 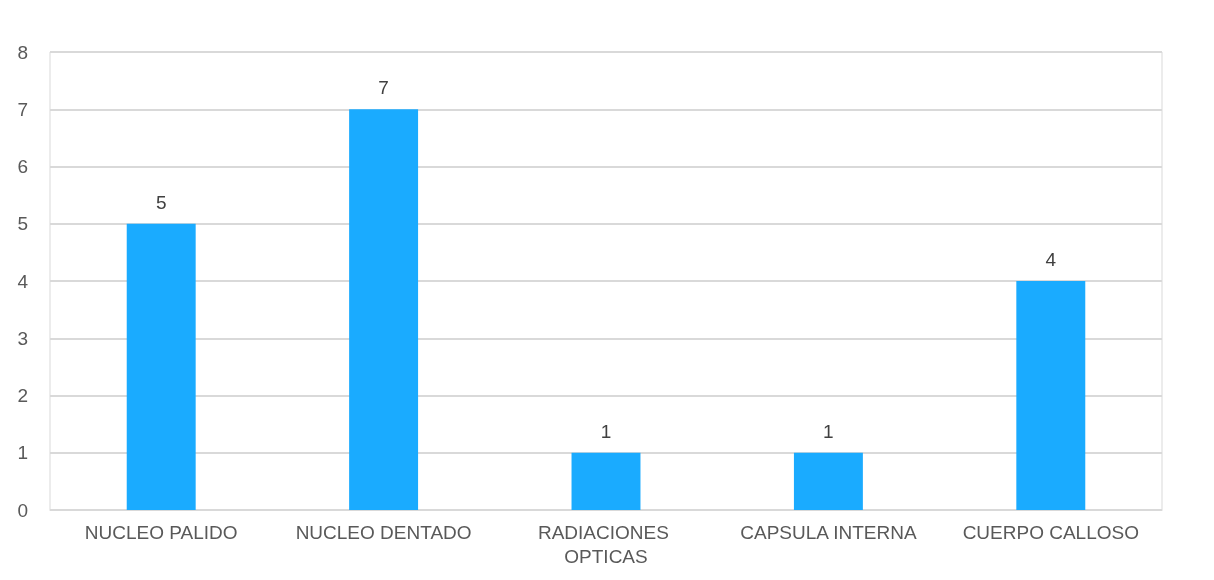 What do you see at coordinates (23, 281) in the screenshot?
I see `y-tick-label: 4` at bounding box center [23, 281].